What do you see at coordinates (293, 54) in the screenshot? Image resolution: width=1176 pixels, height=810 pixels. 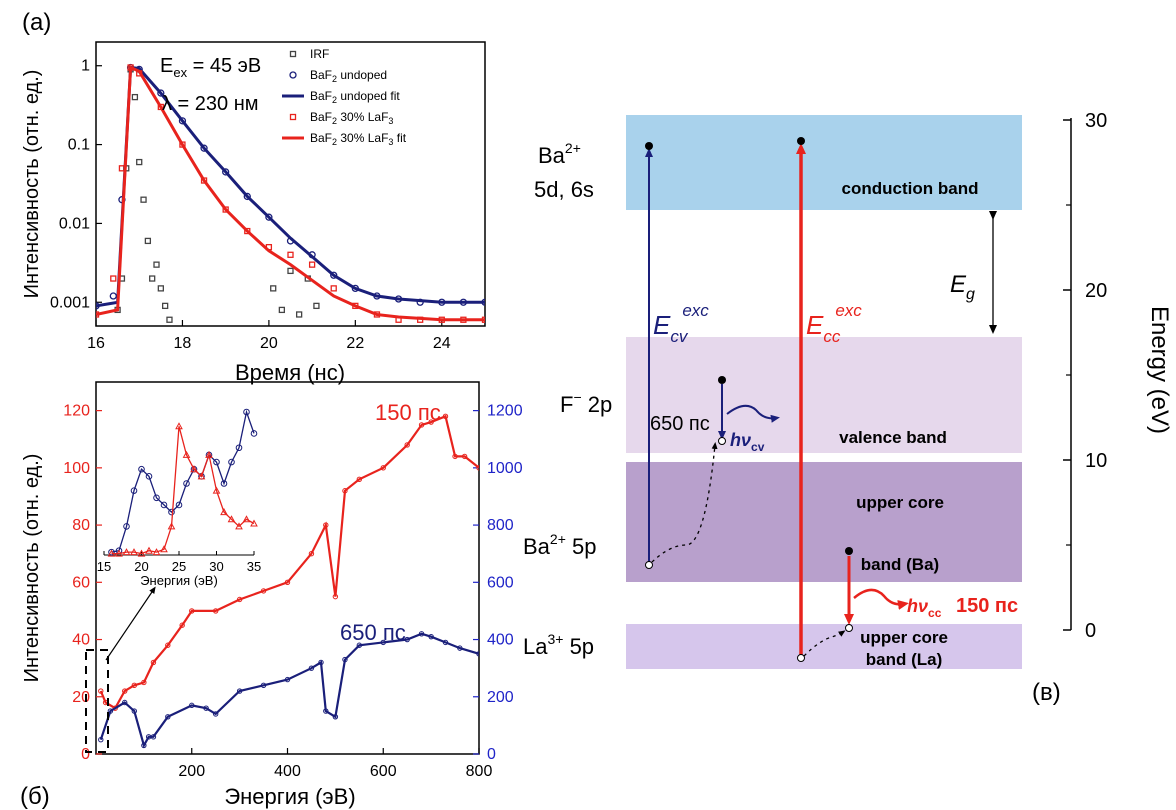 I see `legend-swatch` at bounding box center [293, 54].